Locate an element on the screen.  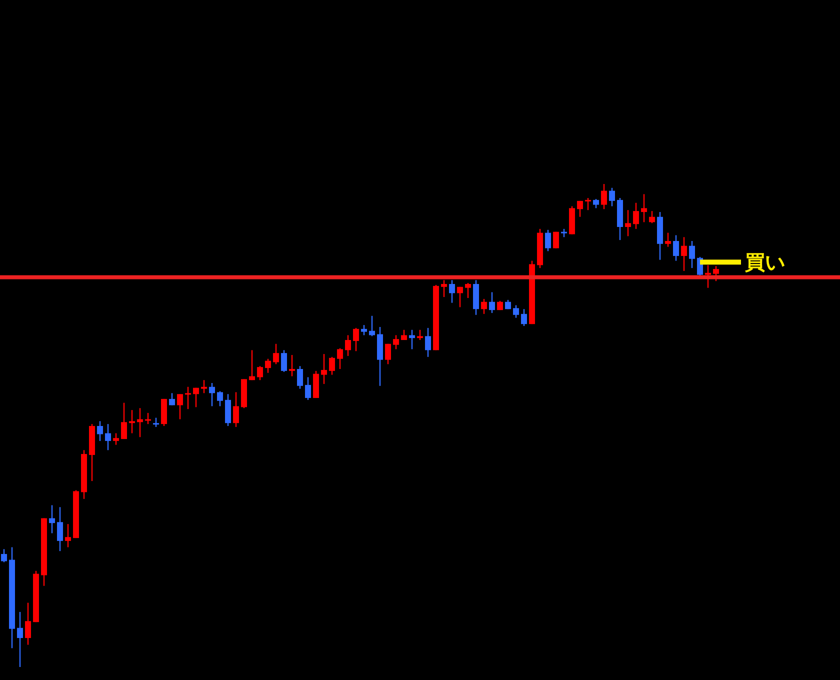
text: 買い is located at coordinates (764, 262).